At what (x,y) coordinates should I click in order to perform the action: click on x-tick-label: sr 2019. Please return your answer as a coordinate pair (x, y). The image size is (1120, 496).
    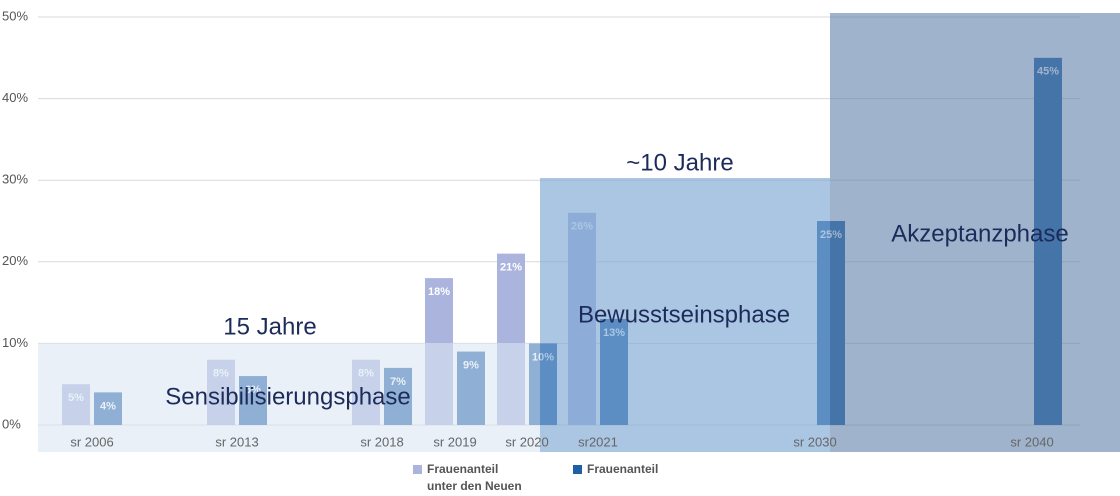
    Looking at the image, I should click on (454, 441).